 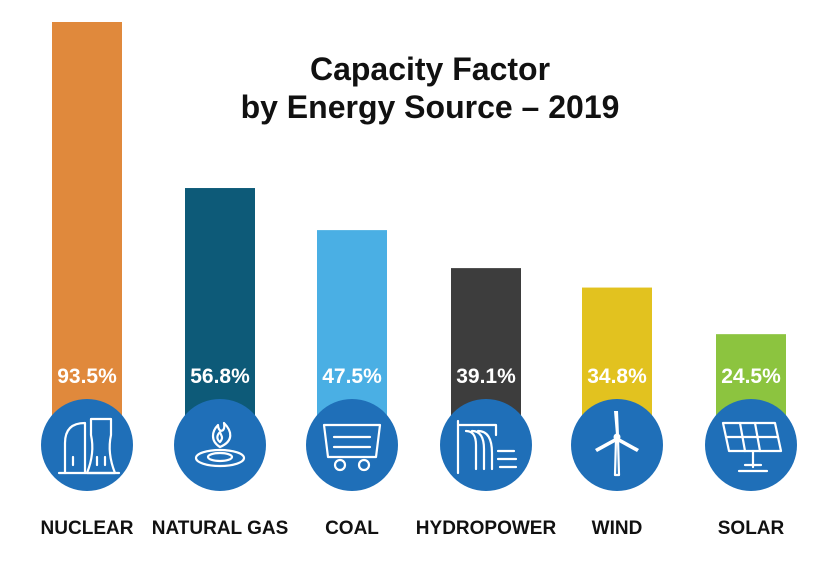 I want to click on value-labels-layer: 93.5% 56.8% 47.5% 39.1% 34.8% 24.5%, so click(x=419, y=376).